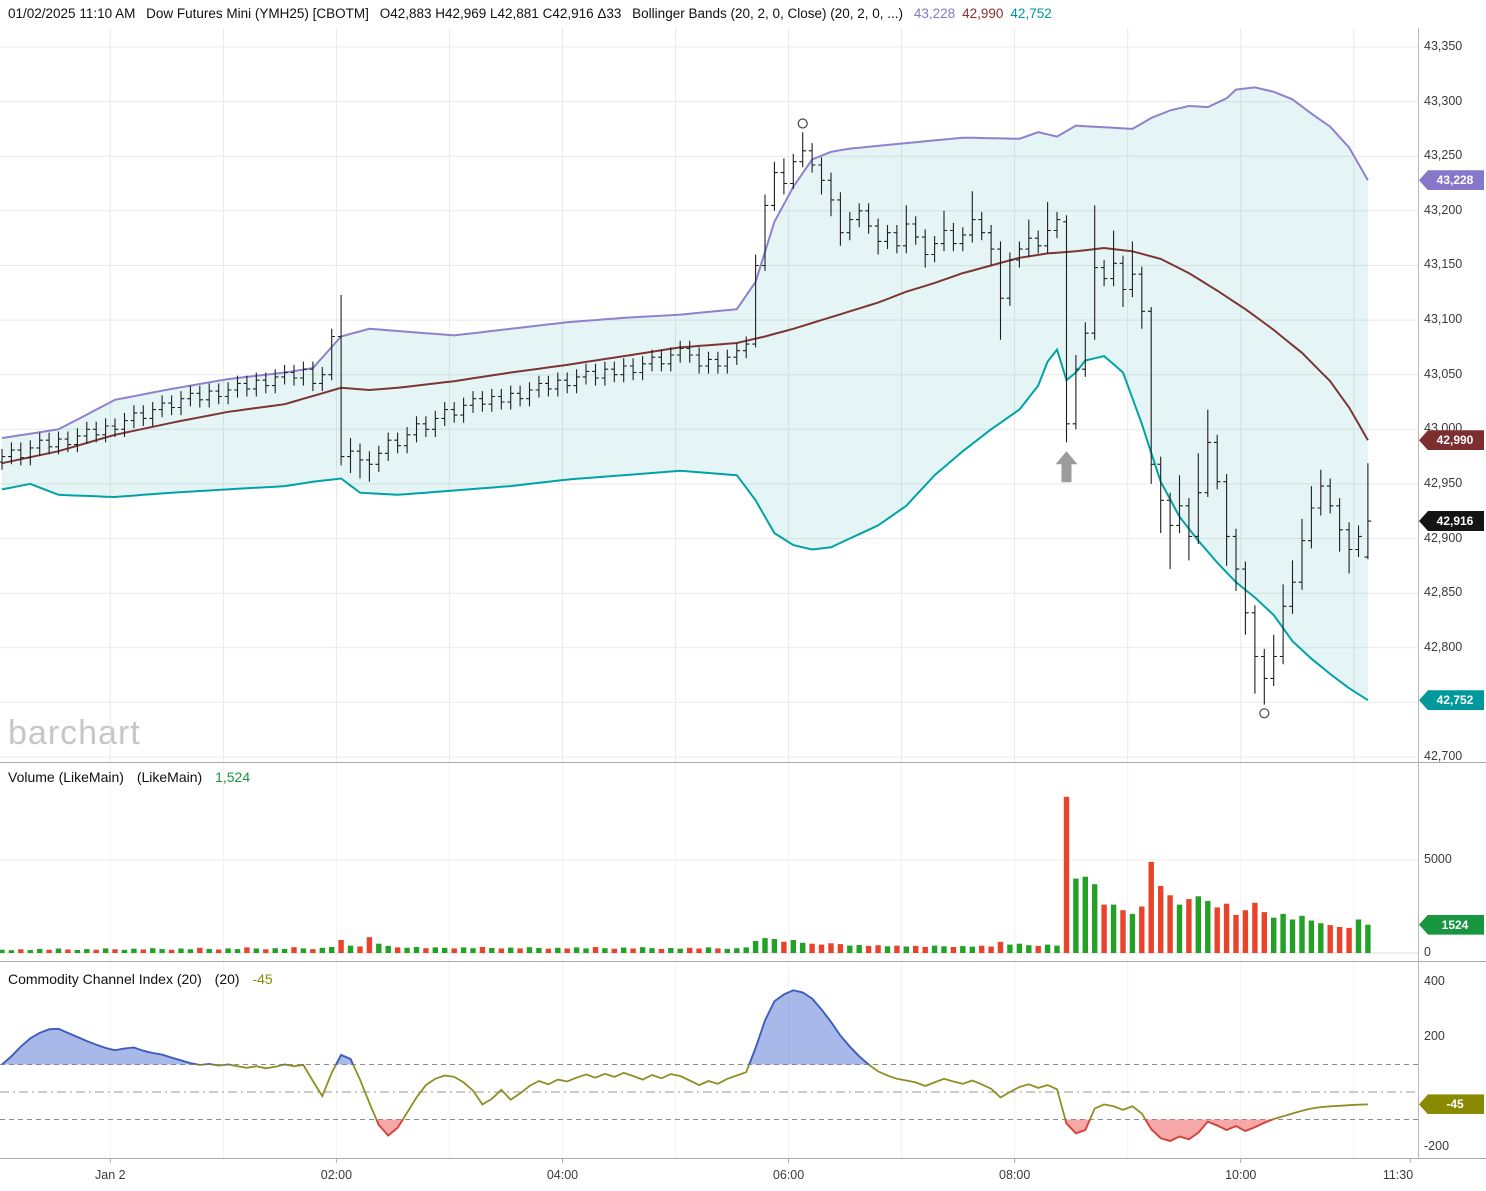  I want to click on up-arrow-annotation, so click(1066, 467).